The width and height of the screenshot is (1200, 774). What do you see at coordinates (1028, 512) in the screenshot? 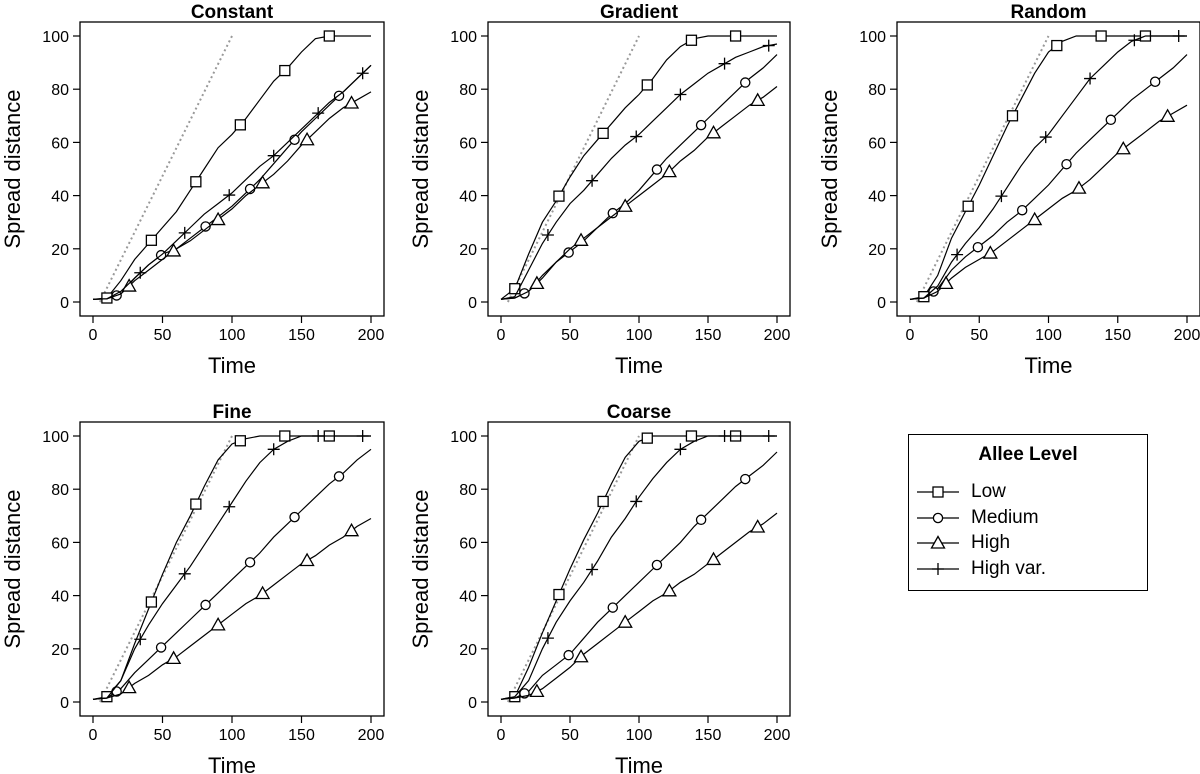
I see `legend: Allee Level Low Medium High High var.` at bounding box center [1028, 512].